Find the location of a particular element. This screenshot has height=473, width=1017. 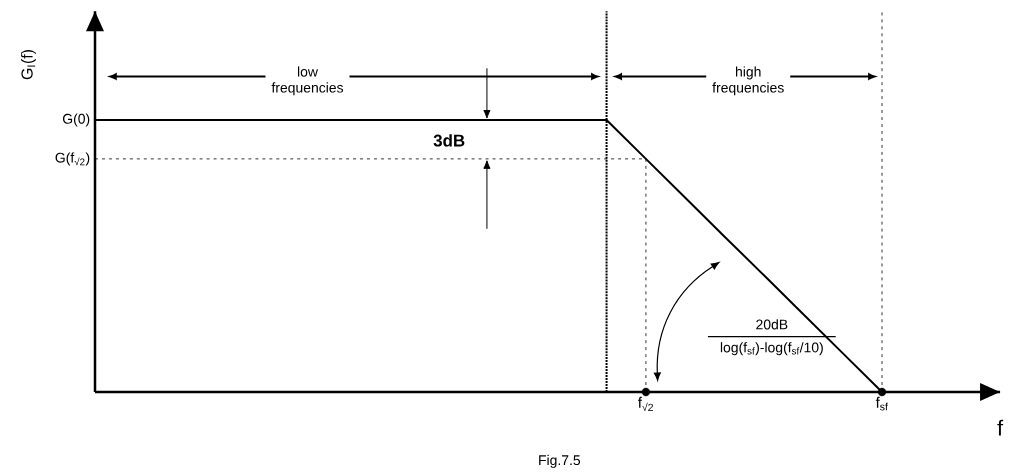

annotation: G(f$_{√2}$) is located at coordinates (72, 159).